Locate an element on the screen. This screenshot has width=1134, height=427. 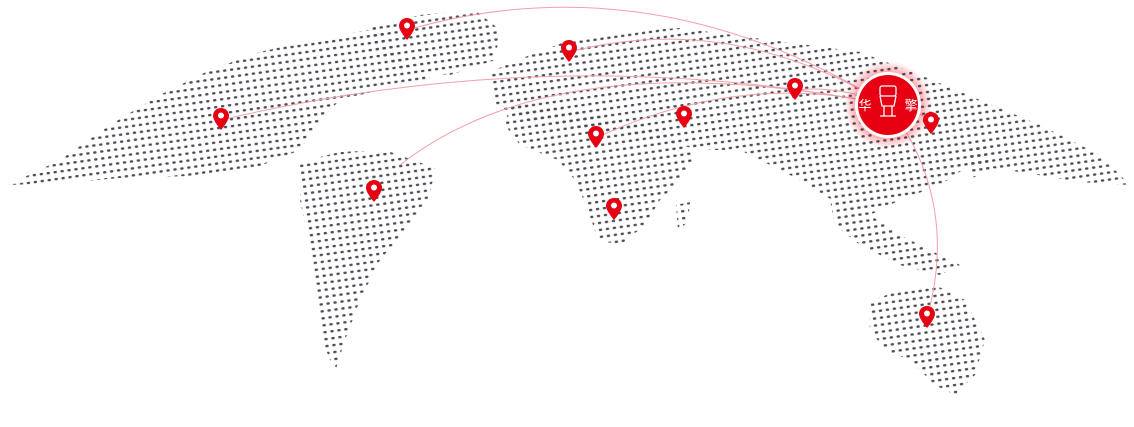
south-america is located at coordinates (367, 261).